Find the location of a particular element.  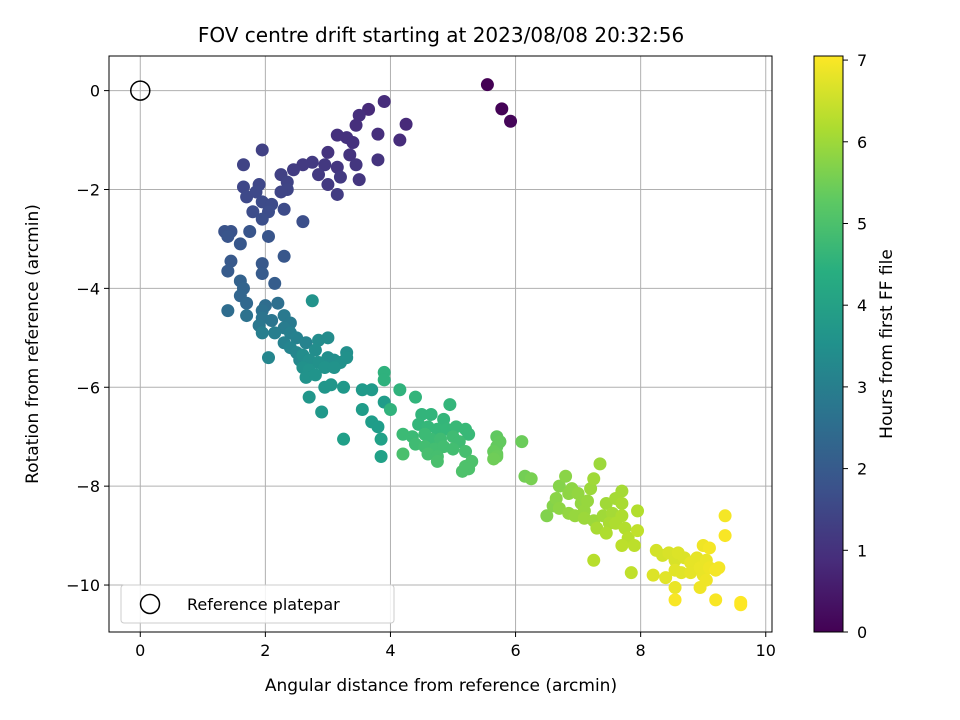

colorbar-tick-label: 6 is located at coordinates (862, 142).